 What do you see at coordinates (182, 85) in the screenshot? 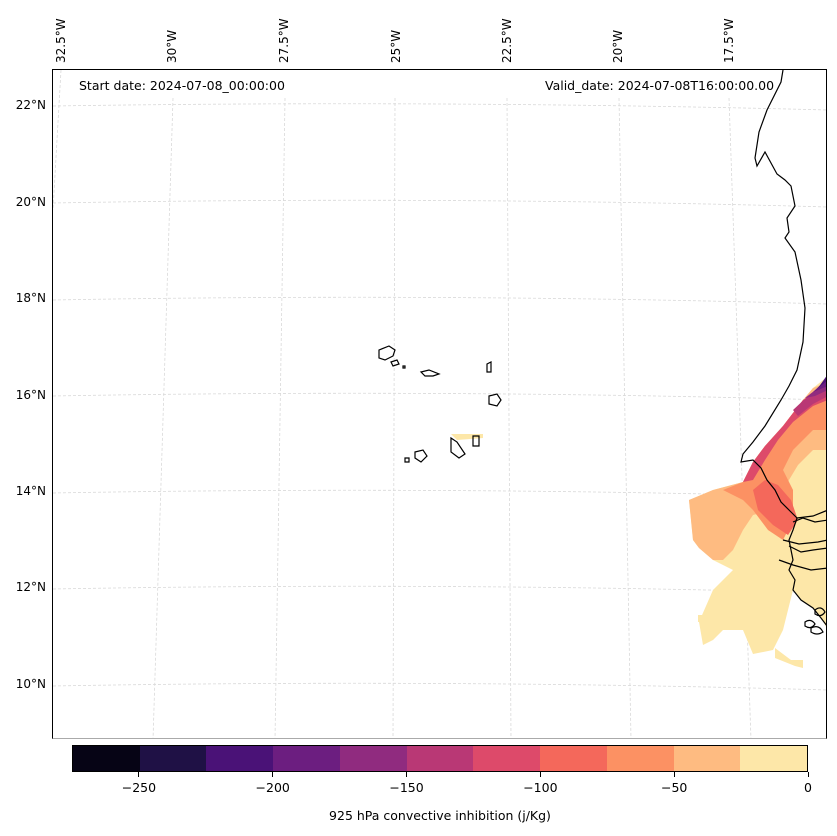
I see `start-date-label: Start date: 2024-07-08_00:00:00` at bounding box center [182, 85].